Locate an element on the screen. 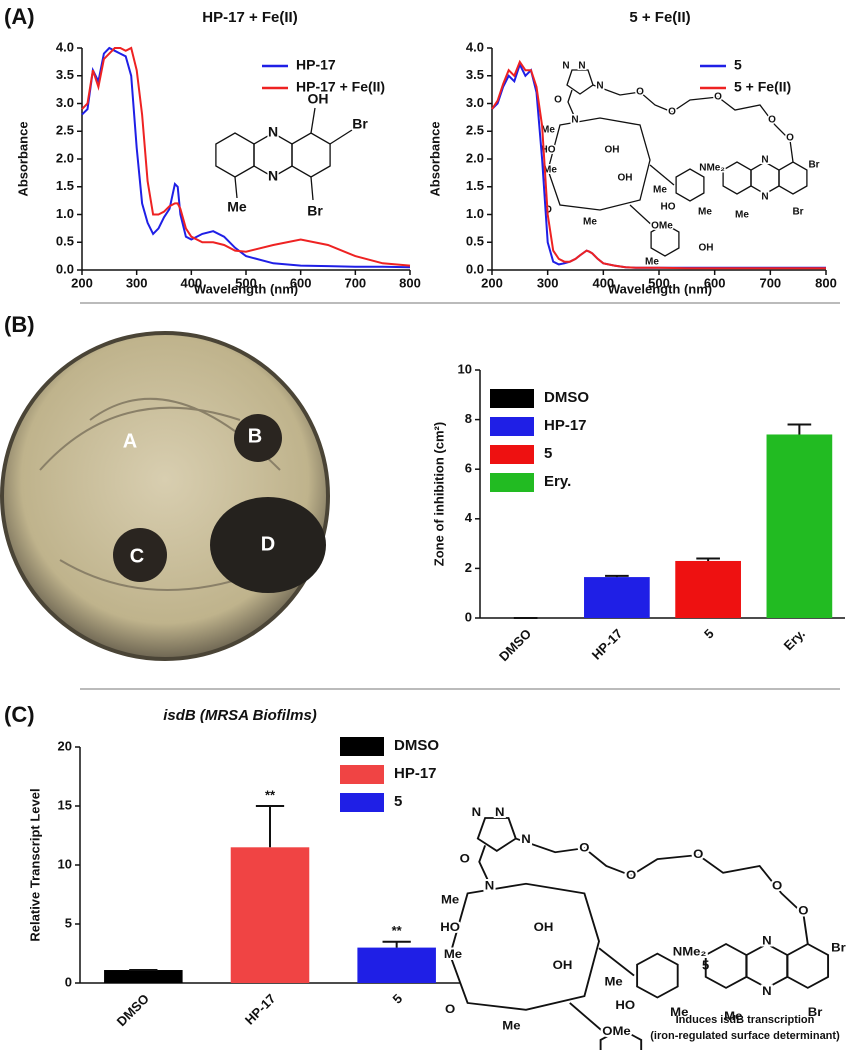 The image size is (855, 1050). y-tick-label: 4 is located at coordinates (469, 517).